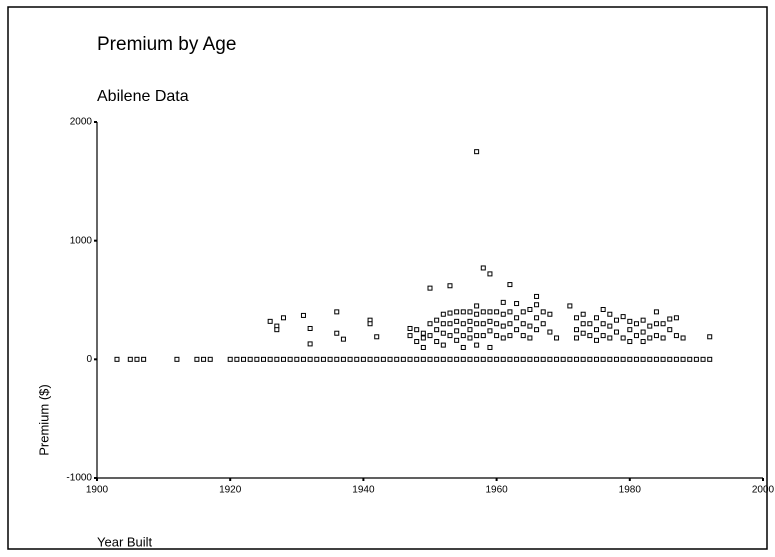 The width and height of the screenshot is (775, 557). What do you see at coordinates (630, 490) in the screenshot?
I see `x-tick-label: 1980` at bounding box center [630, 490].